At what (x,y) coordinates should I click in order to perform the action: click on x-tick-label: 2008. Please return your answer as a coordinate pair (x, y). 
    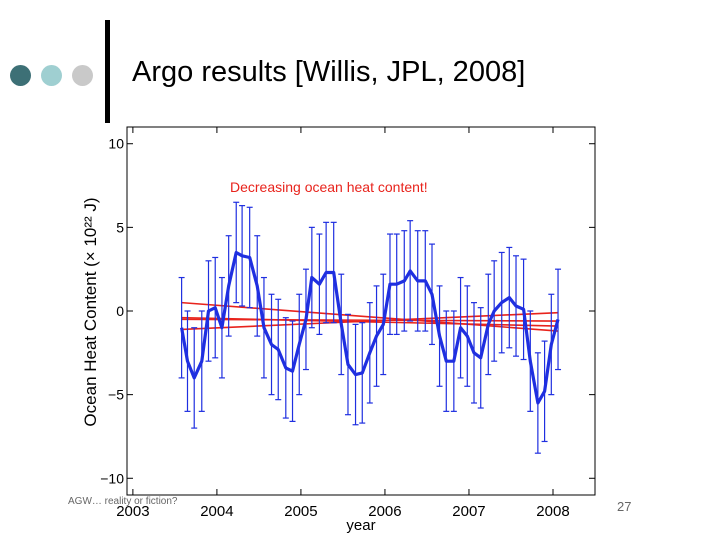
    Looking at the image, I should click on (552, 511).